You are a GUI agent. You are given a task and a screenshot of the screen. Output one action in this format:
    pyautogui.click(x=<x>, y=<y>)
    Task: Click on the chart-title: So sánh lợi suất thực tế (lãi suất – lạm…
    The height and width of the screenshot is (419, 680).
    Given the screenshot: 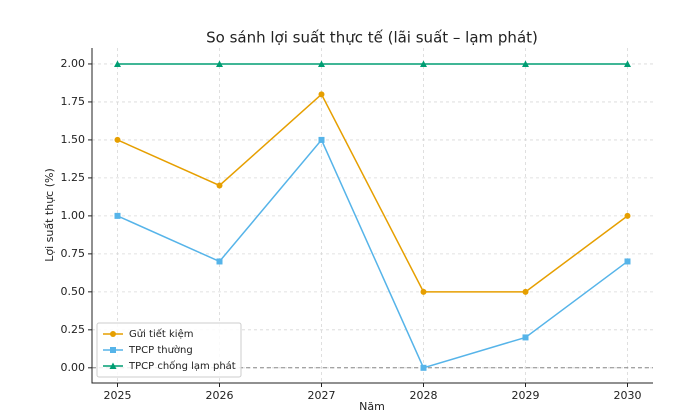 What is the action you would take?
    pyautogui.click(x=372, y=38)
    